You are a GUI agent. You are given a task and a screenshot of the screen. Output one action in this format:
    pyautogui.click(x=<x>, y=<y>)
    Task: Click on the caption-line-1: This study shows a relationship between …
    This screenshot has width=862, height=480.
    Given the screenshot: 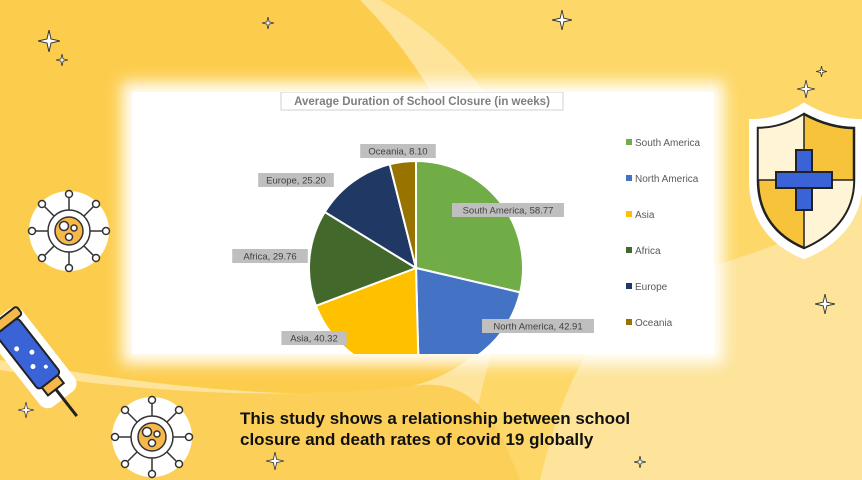 What is the action you would take?
    pyautogui.click(x=435, y=418)
    